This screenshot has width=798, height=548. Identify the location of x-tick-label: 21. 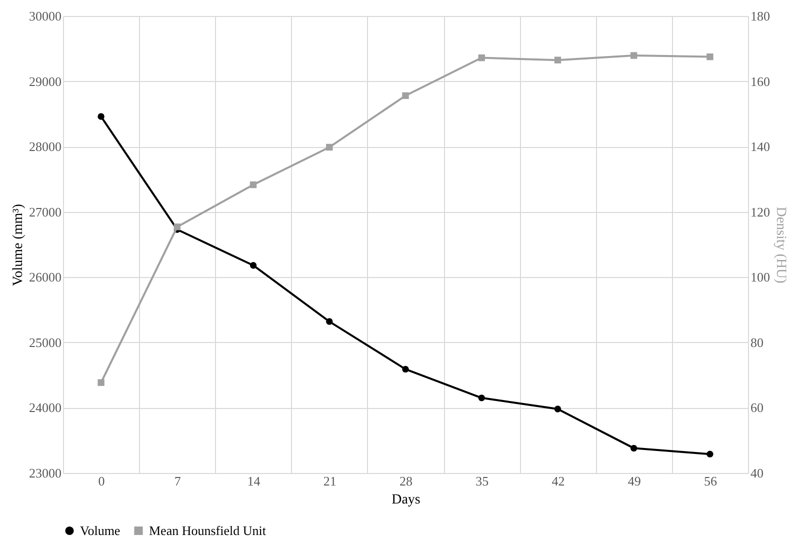
(329, 481).